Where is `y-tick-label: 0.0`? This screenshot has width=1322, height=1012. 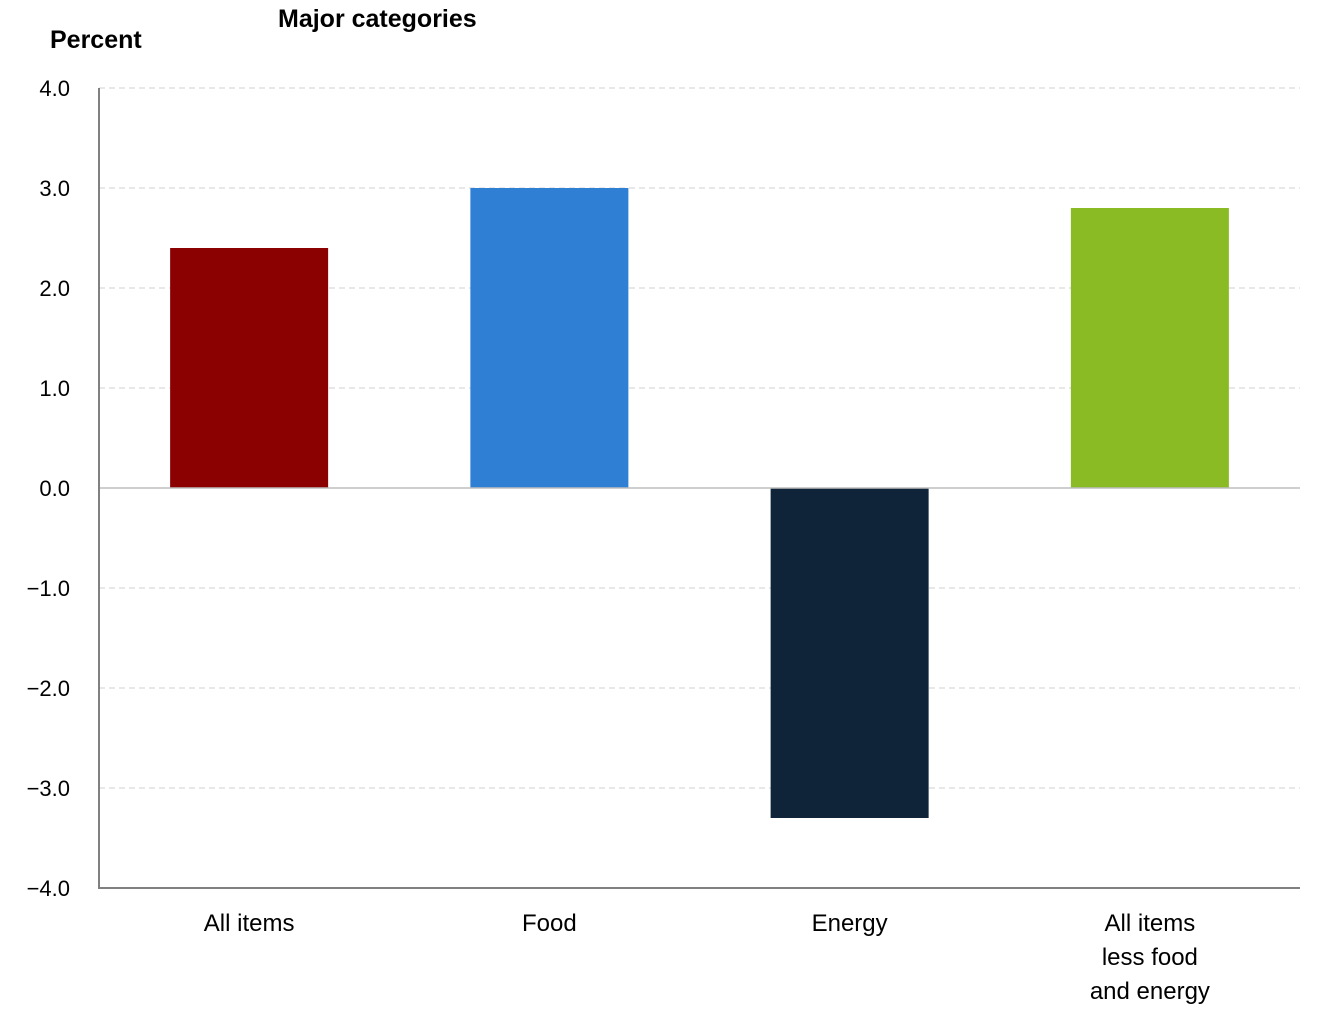 y-tick-label: 0.0 is located at coordinates (54, 488).